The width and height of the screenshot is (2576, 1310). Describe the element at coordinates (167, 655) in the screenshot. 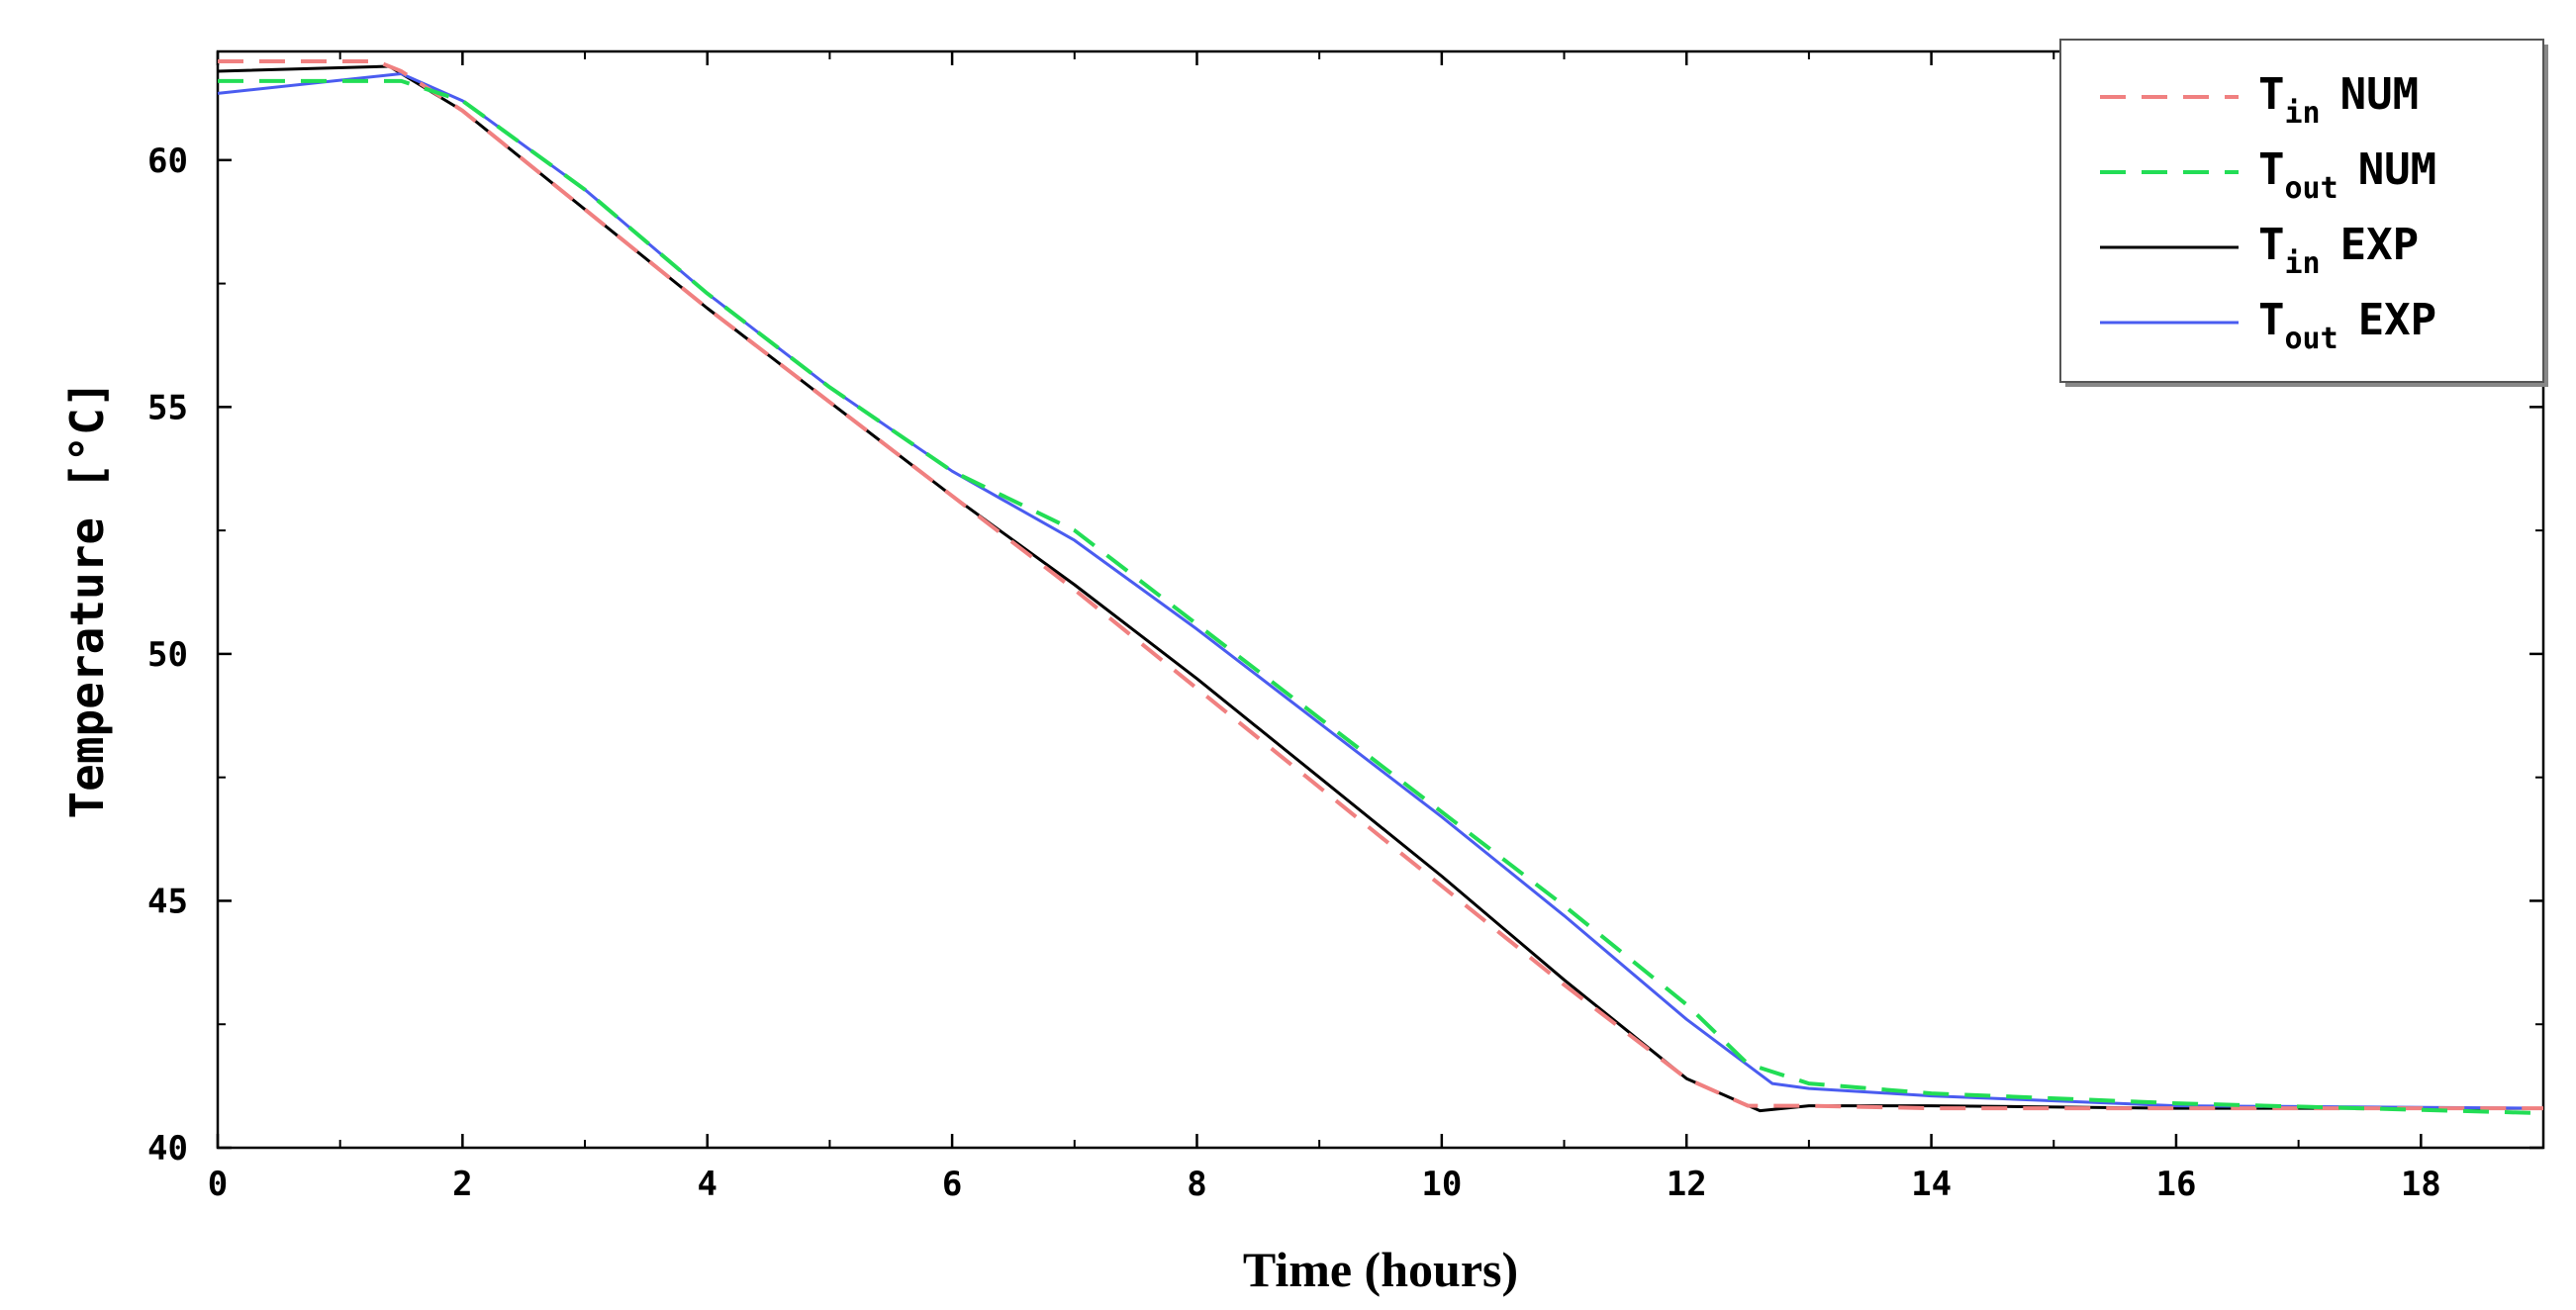

I see `y-tick-label: 50` at that location.